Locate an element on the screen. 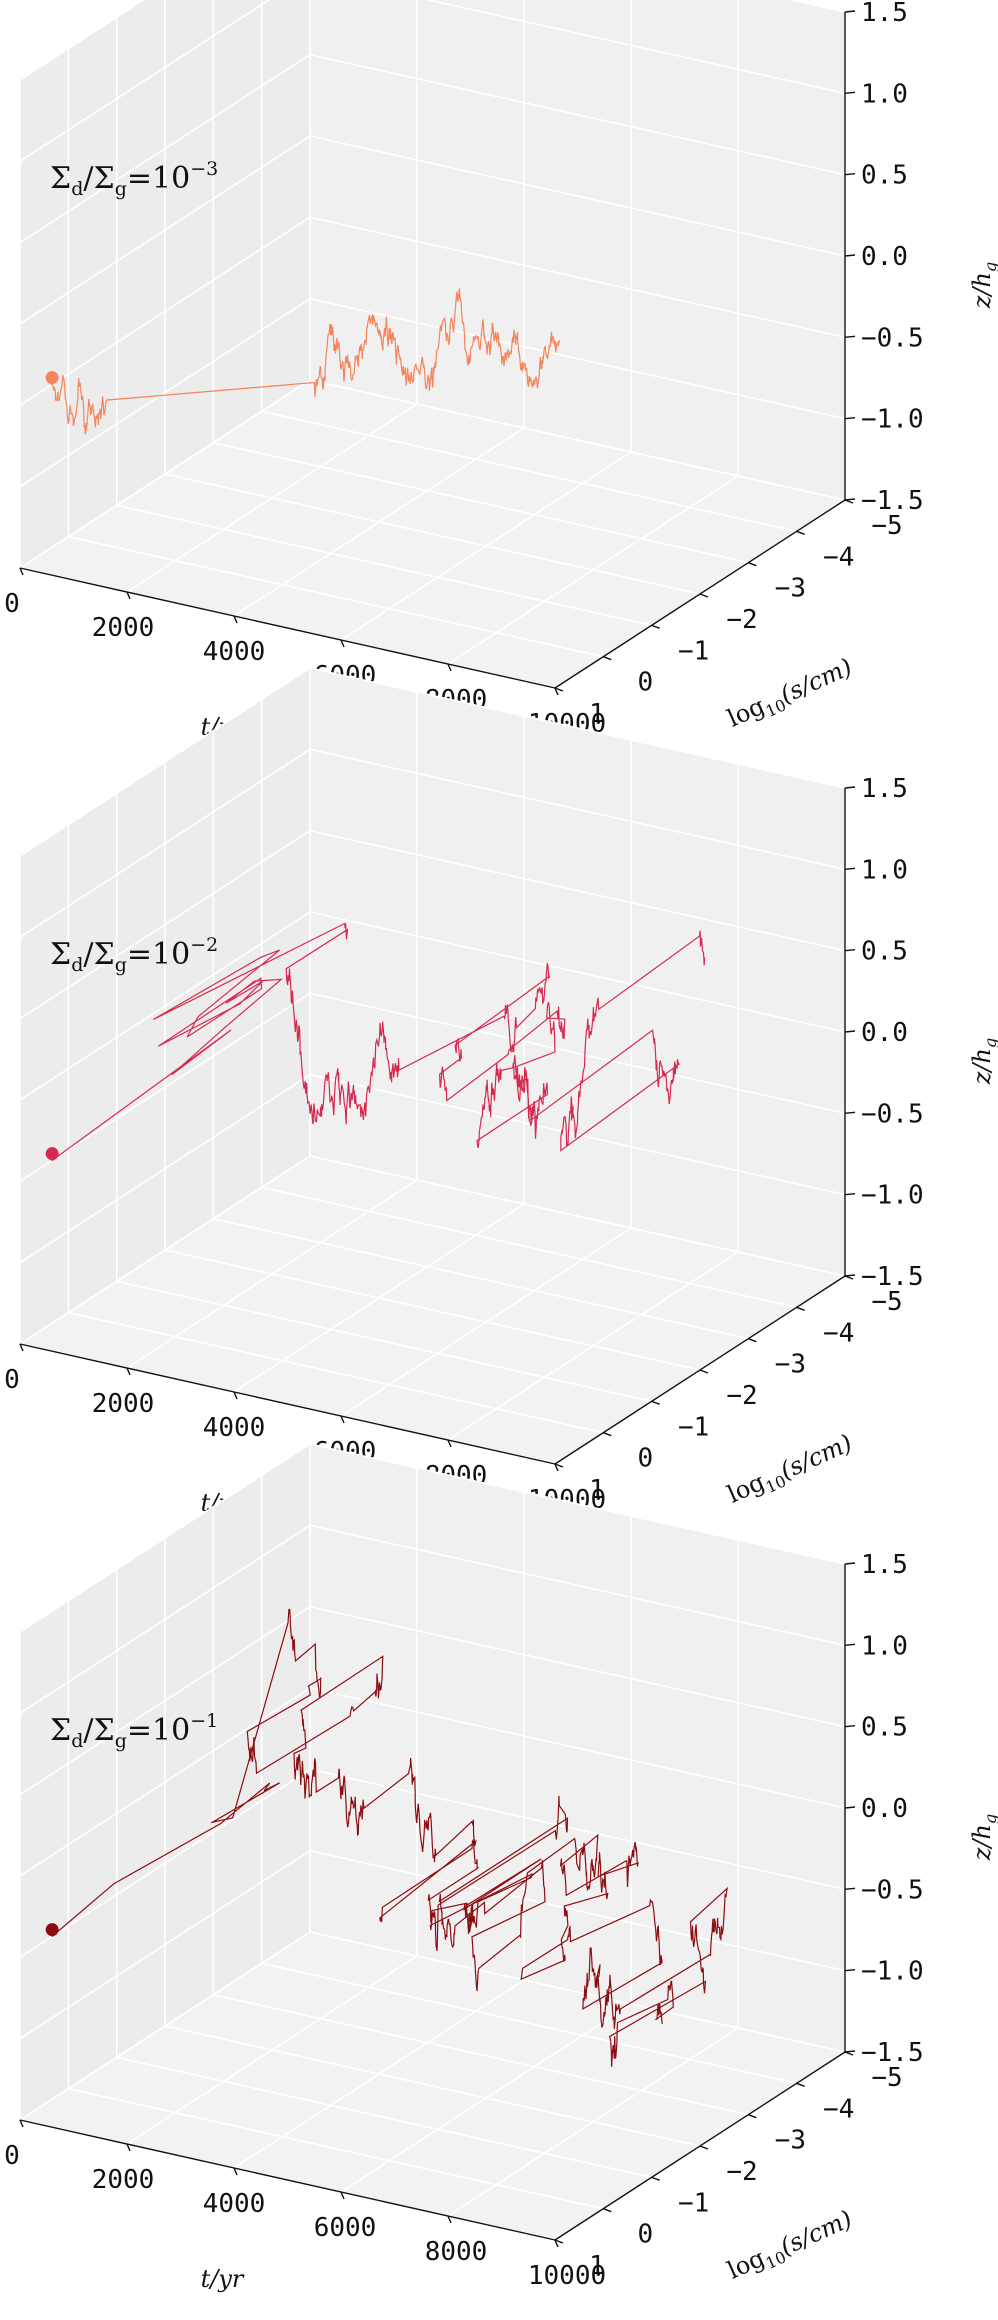  z-tick-label: 1.5 is located at coordinates (884, 14).